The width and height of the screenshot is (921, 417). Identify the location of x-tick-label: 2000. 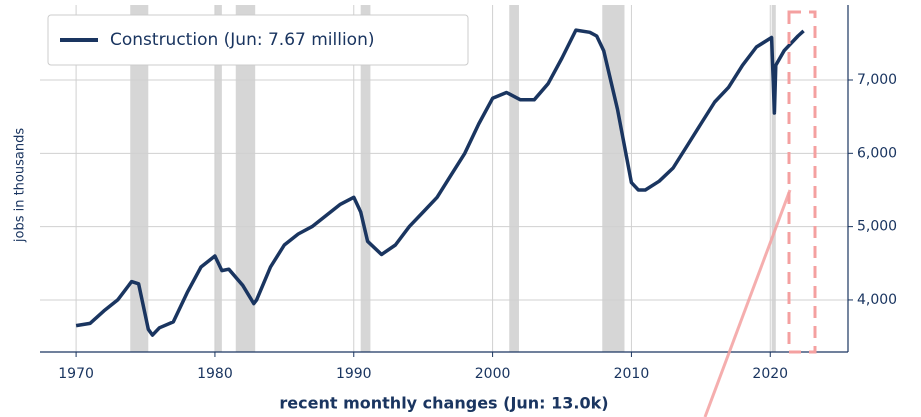
(493, 374).